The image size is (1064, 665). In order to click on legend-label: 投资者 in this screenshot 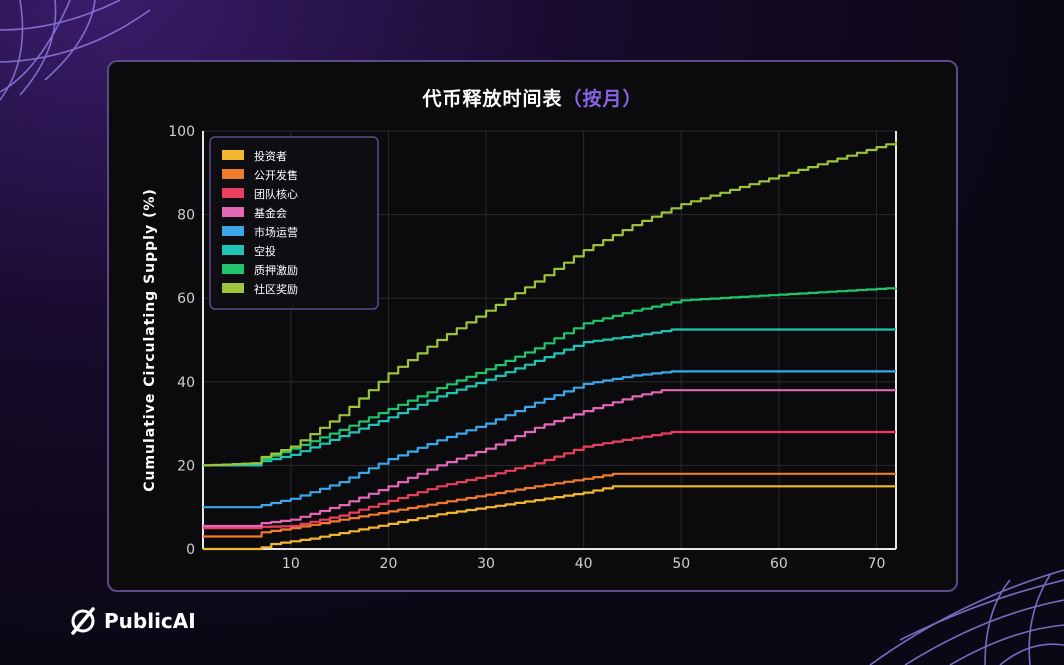, I will do `click(270, 156)`.